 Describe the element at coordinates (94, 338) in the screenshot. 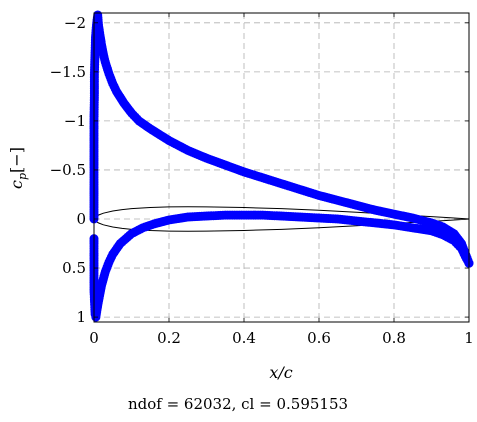

I see `x-tick-label: 0` at that location.